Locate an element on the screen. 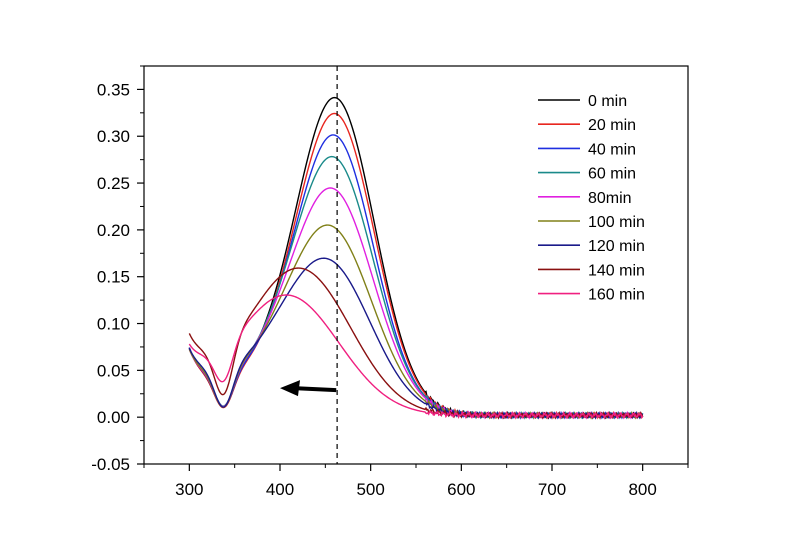 The height and width of the screenshot is (557, 800). blue-shift-arrow is located at coordinates (308, 388).